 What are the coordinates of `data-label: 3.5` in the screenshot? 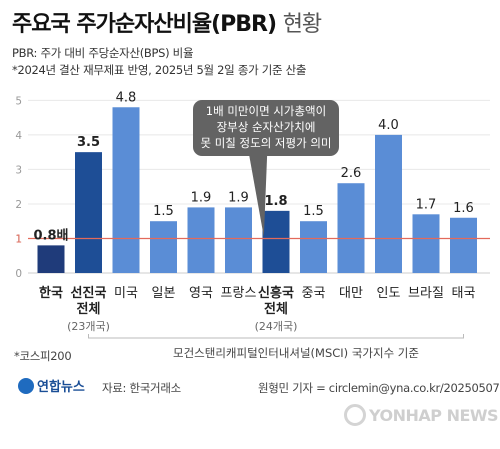 It's located at (88, 142).